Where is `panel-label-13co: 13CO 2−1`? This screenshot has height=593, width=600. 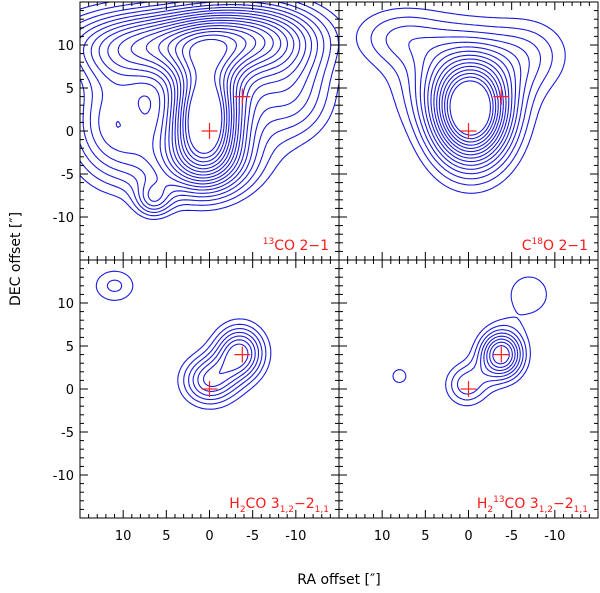
panel-label-13co: 13CO 2−1 is located at coordinates (296, 245).